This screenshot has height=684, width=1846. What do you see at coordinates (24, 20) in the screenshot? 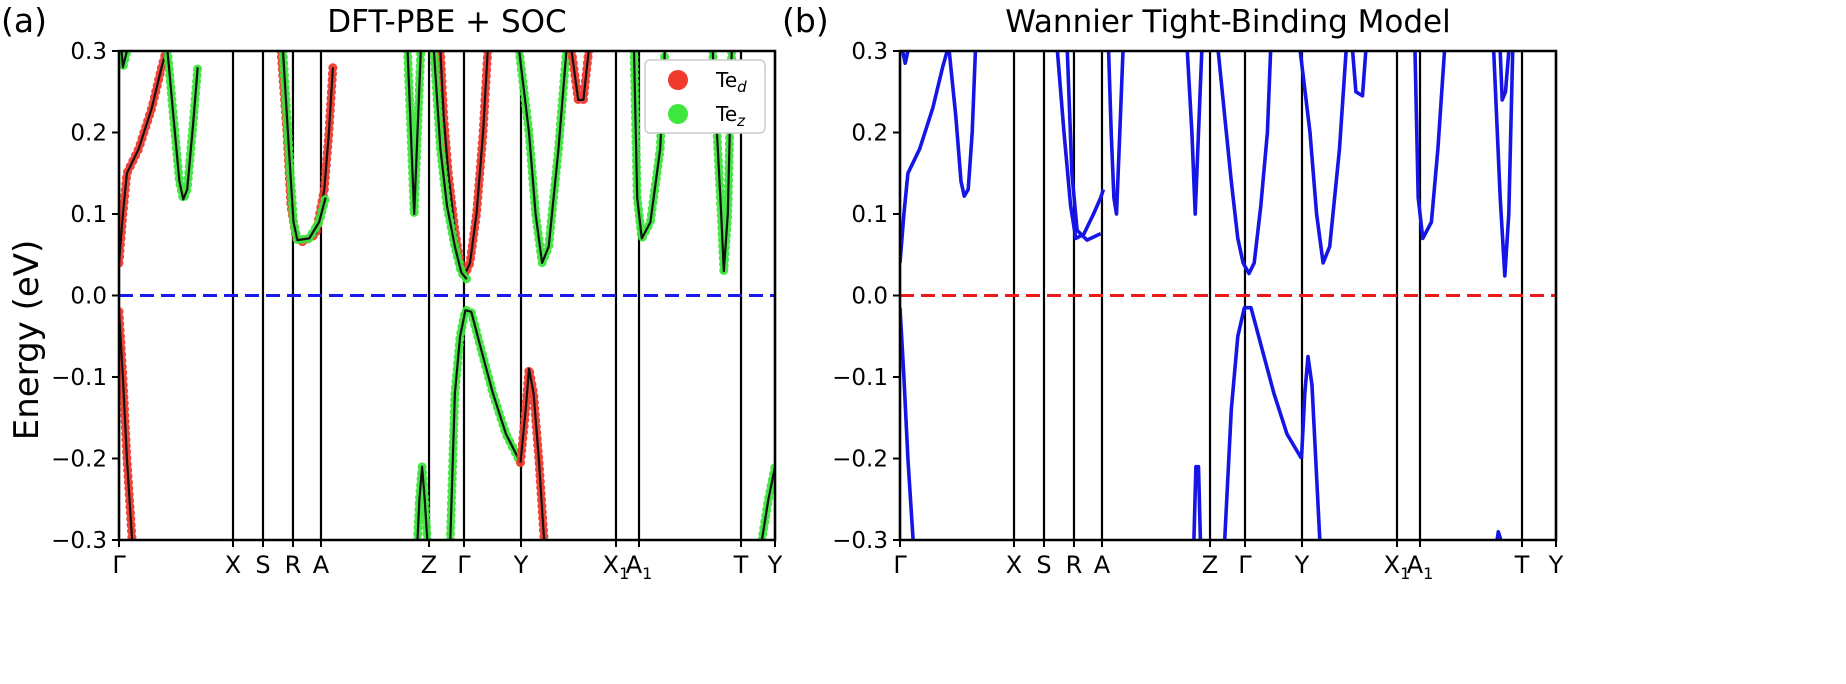
I see `panel-label: (a)` at bounding box center [24, 20].